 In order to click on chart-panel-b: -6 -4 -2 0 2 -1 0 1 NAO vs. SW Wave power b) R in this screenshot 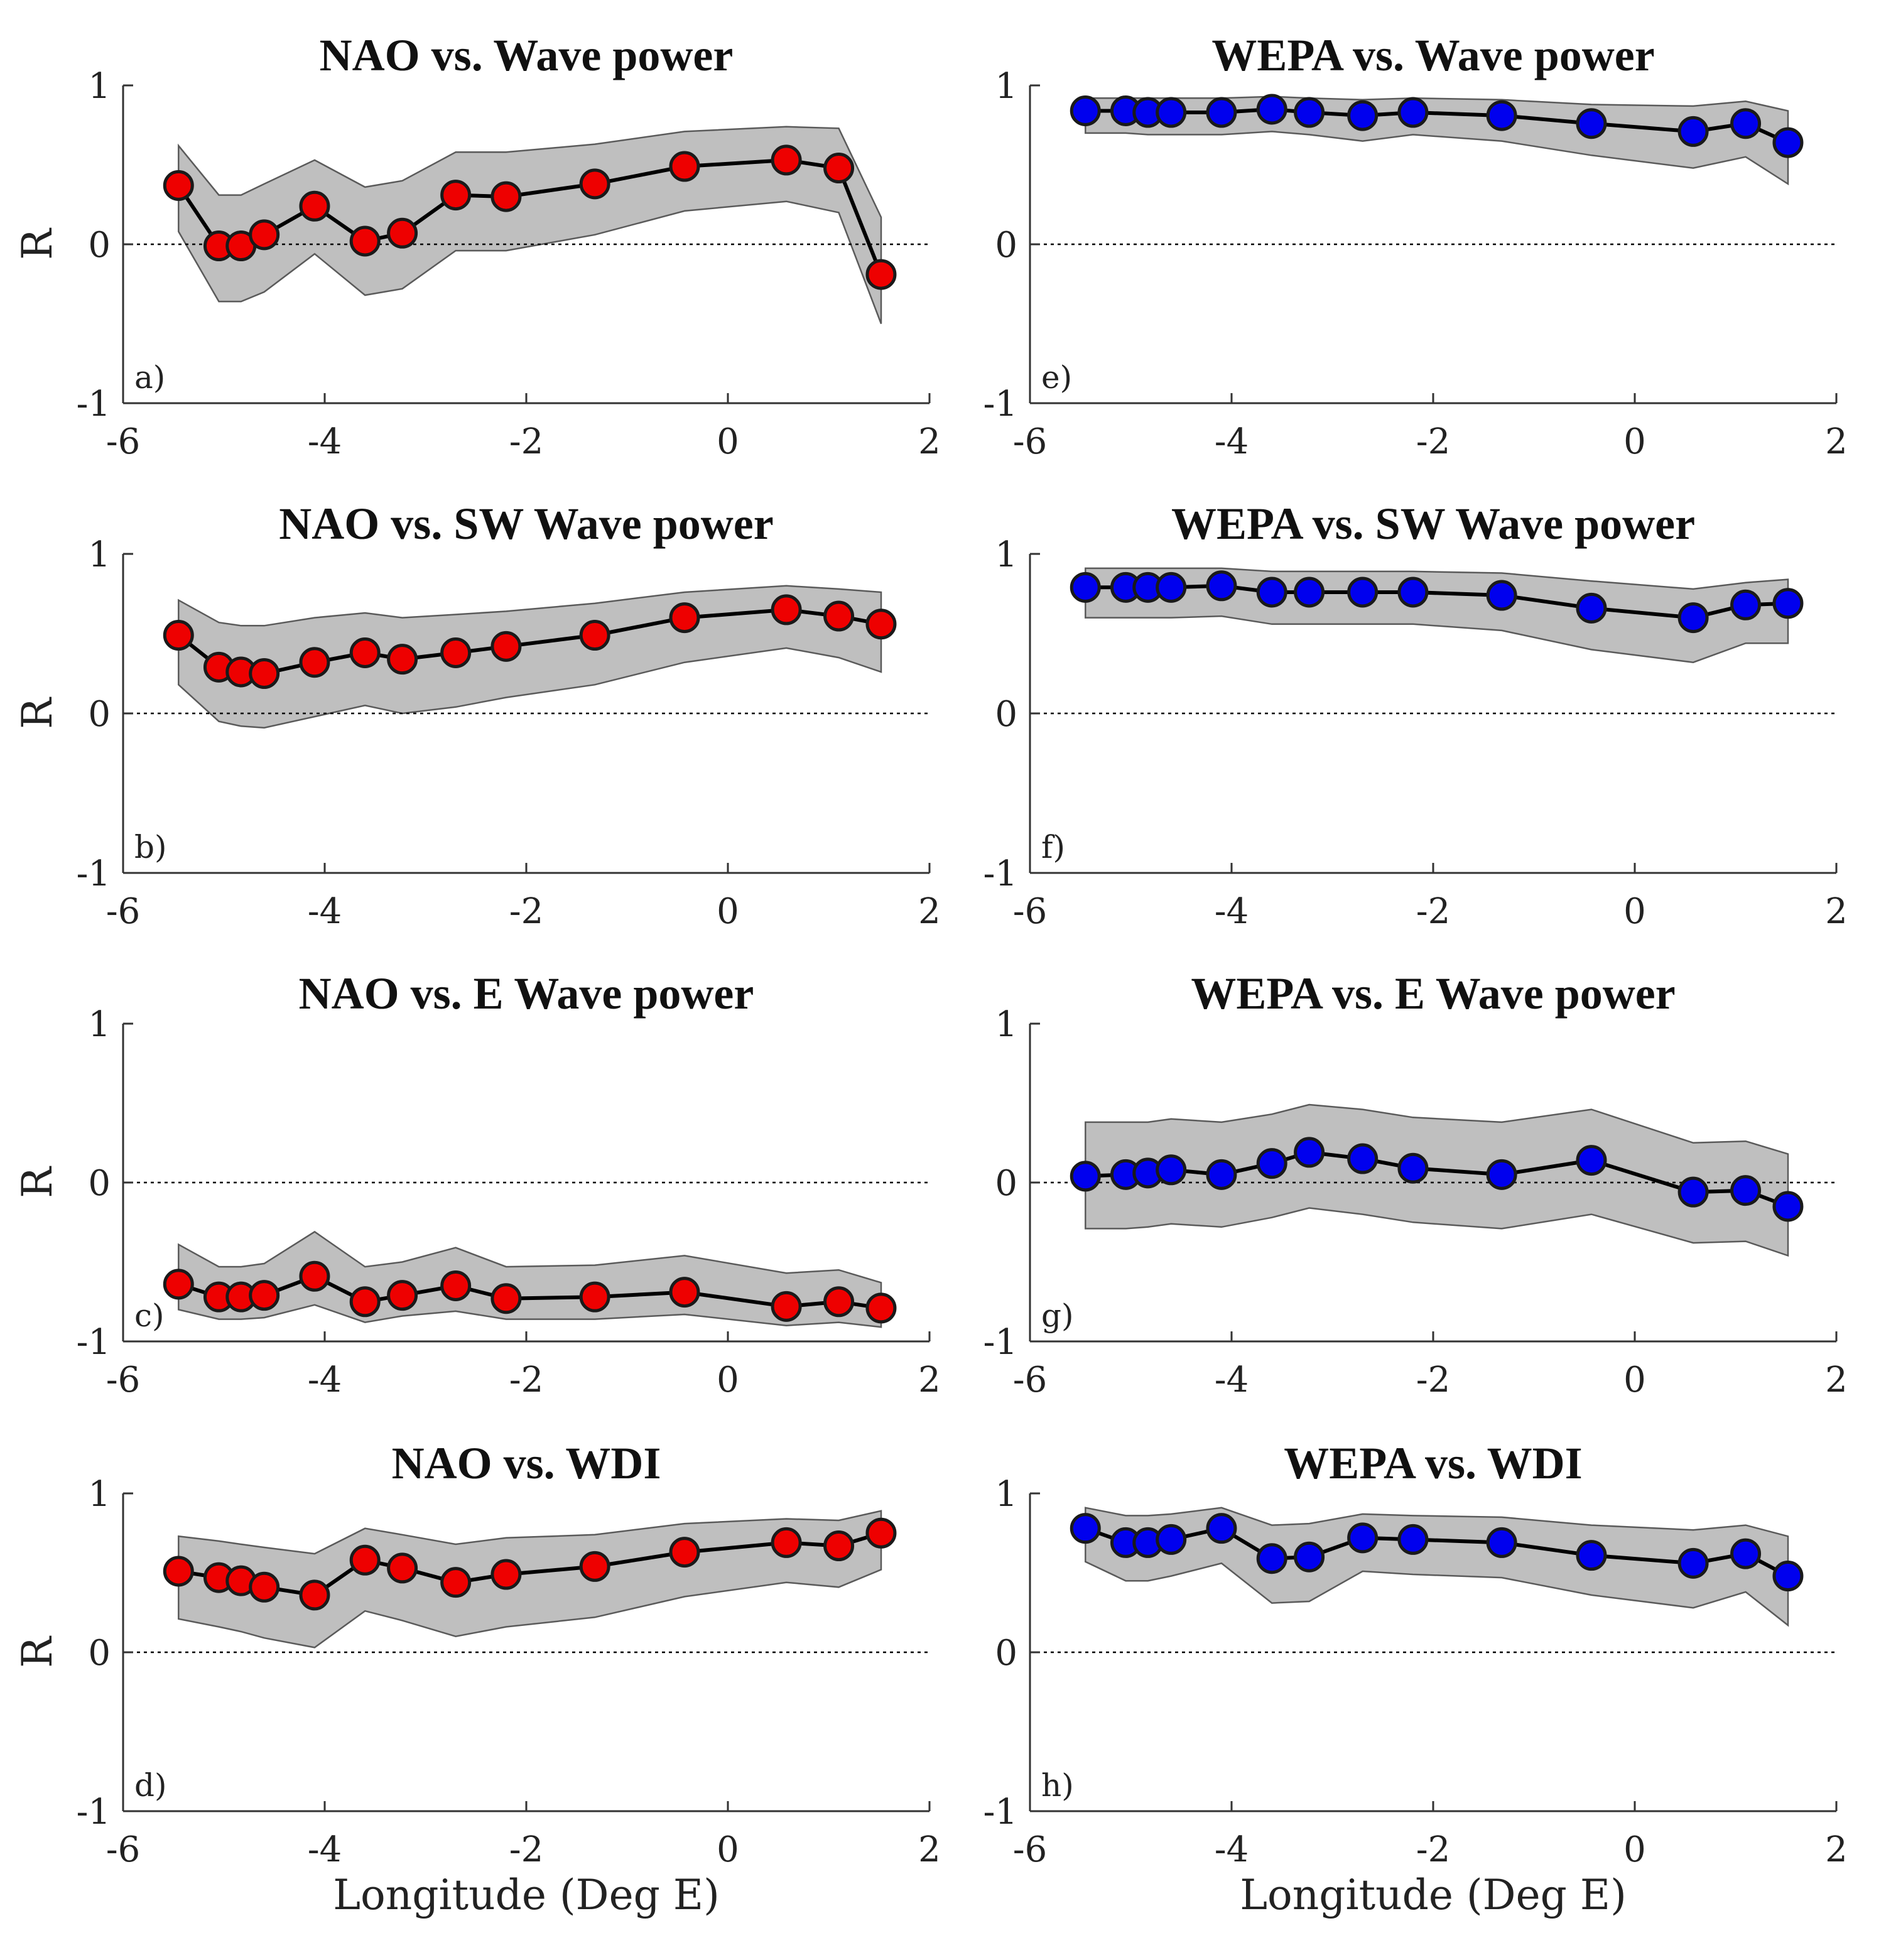, I will do `click(477, 715)`.